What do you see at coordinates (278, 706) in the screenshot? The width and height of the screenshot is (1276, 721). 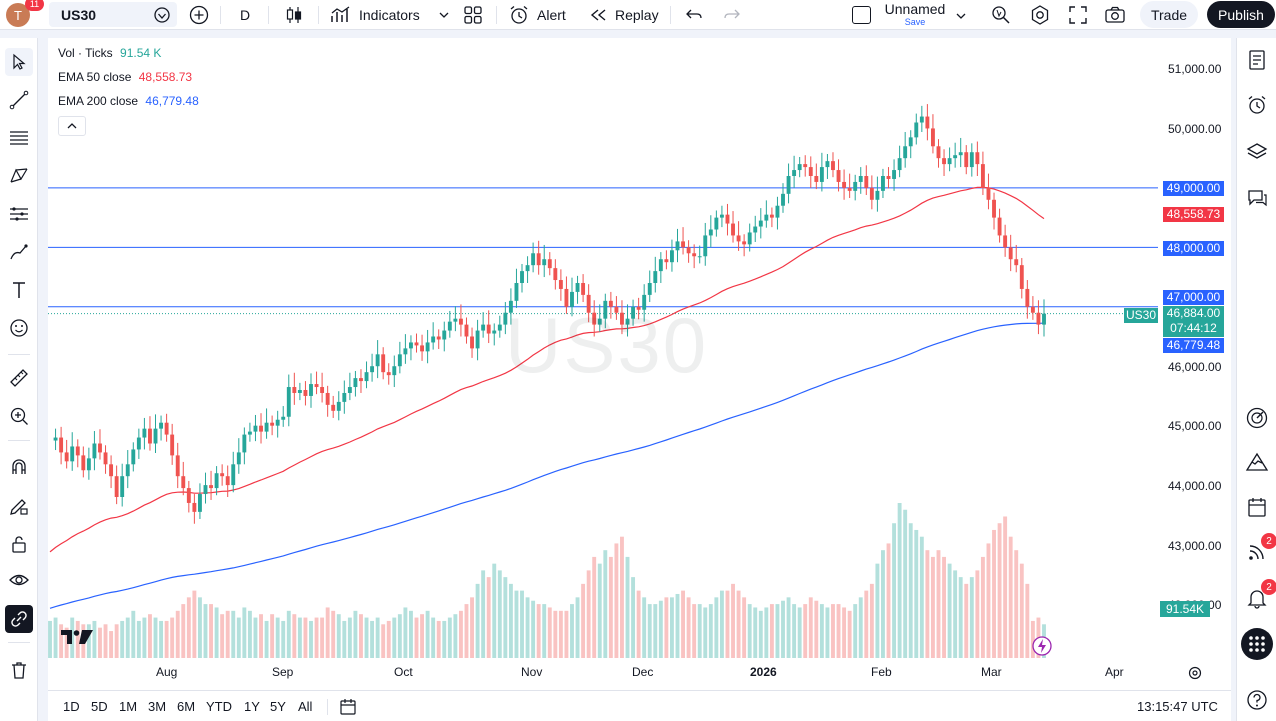 I see `range-5y: 5Y` at bounding box center [278, 706].